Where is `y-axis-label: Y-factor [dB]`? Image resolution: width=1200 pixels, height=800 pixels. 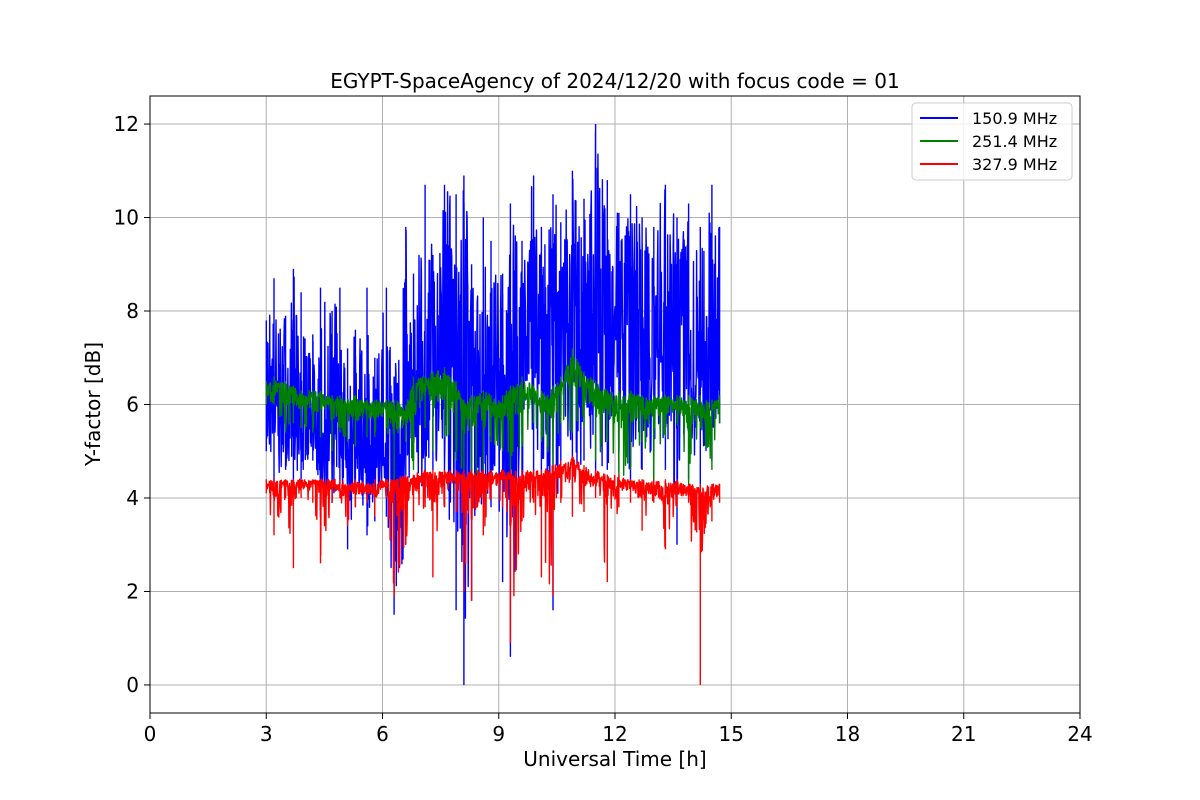
y-axis-label: Y-factor [dB] is located at coordinates (93, 404).